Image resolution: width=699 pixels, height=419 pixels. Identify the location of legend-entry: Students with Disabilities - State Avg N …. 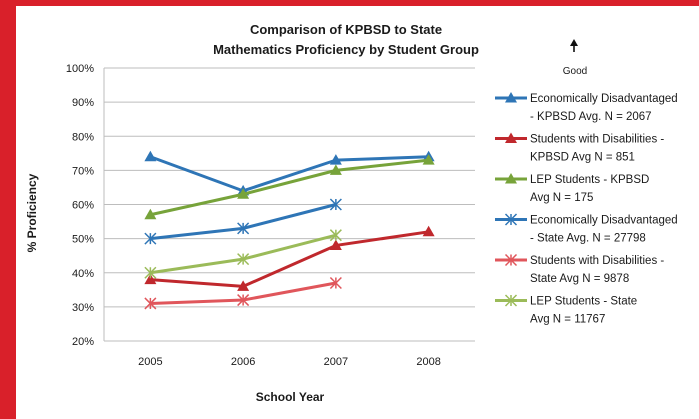
(579, 269).